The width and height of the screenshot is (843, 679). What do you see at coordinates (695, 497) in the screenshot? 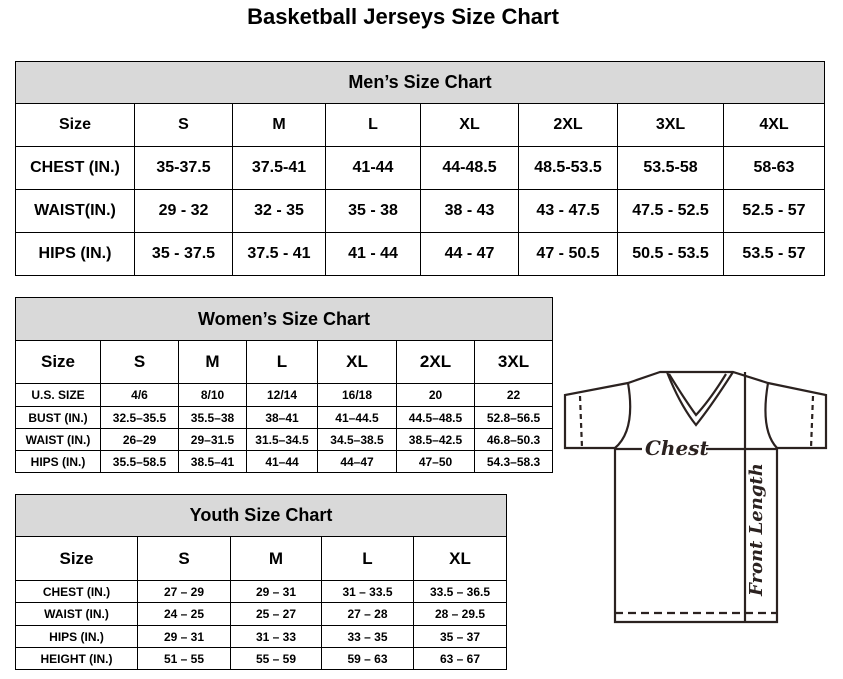
I see `tshirt-icon` at bounding box center [695, 497].